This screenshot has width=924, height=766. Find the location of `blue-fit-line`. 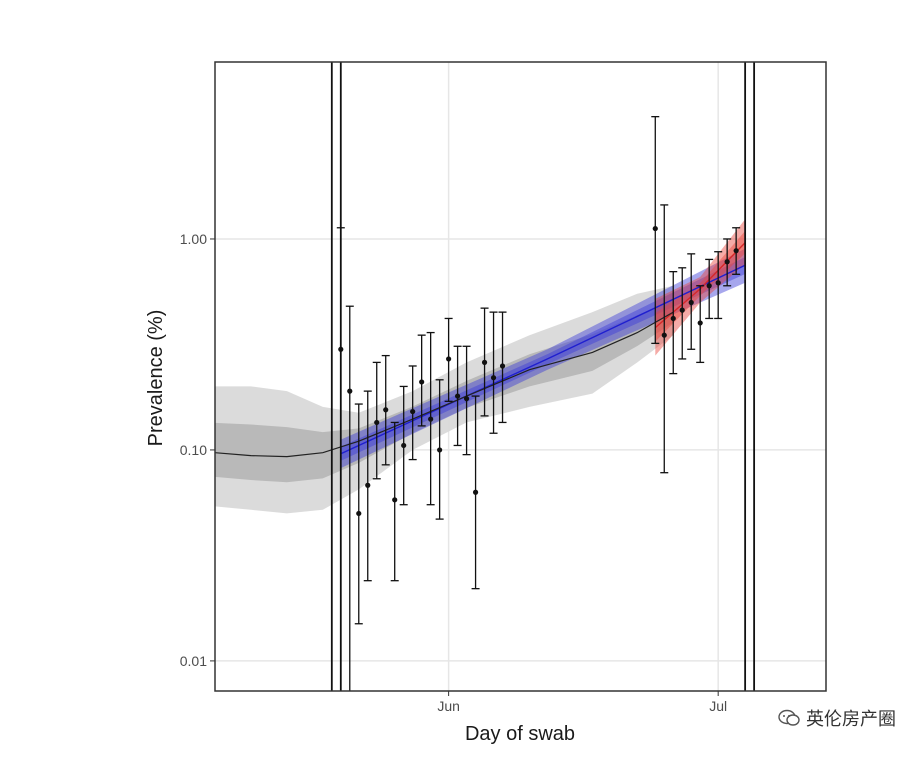

blue-fit-line is located at coordinates (543, 359).